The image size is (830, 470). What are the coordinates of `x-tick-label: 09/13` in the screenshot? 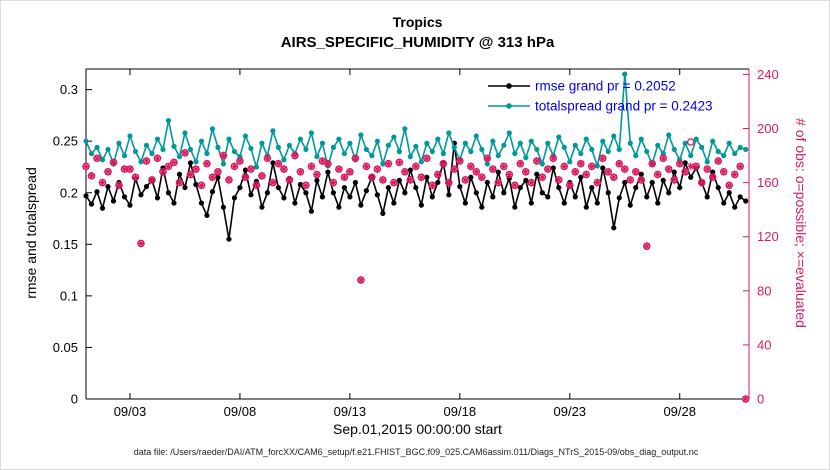 It's located at (350, 411).